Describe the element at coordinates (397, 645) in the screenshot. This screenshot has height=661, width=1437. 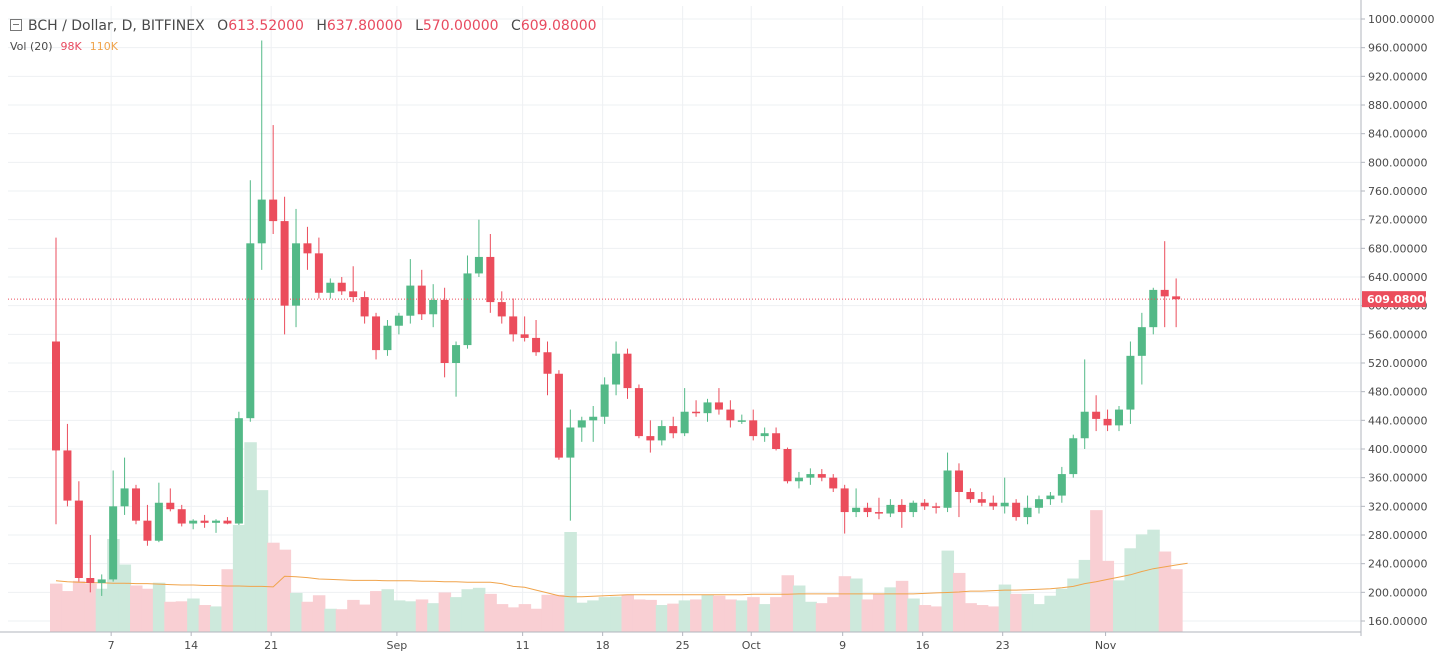
I see `time-tick-label: Sep` at that location.